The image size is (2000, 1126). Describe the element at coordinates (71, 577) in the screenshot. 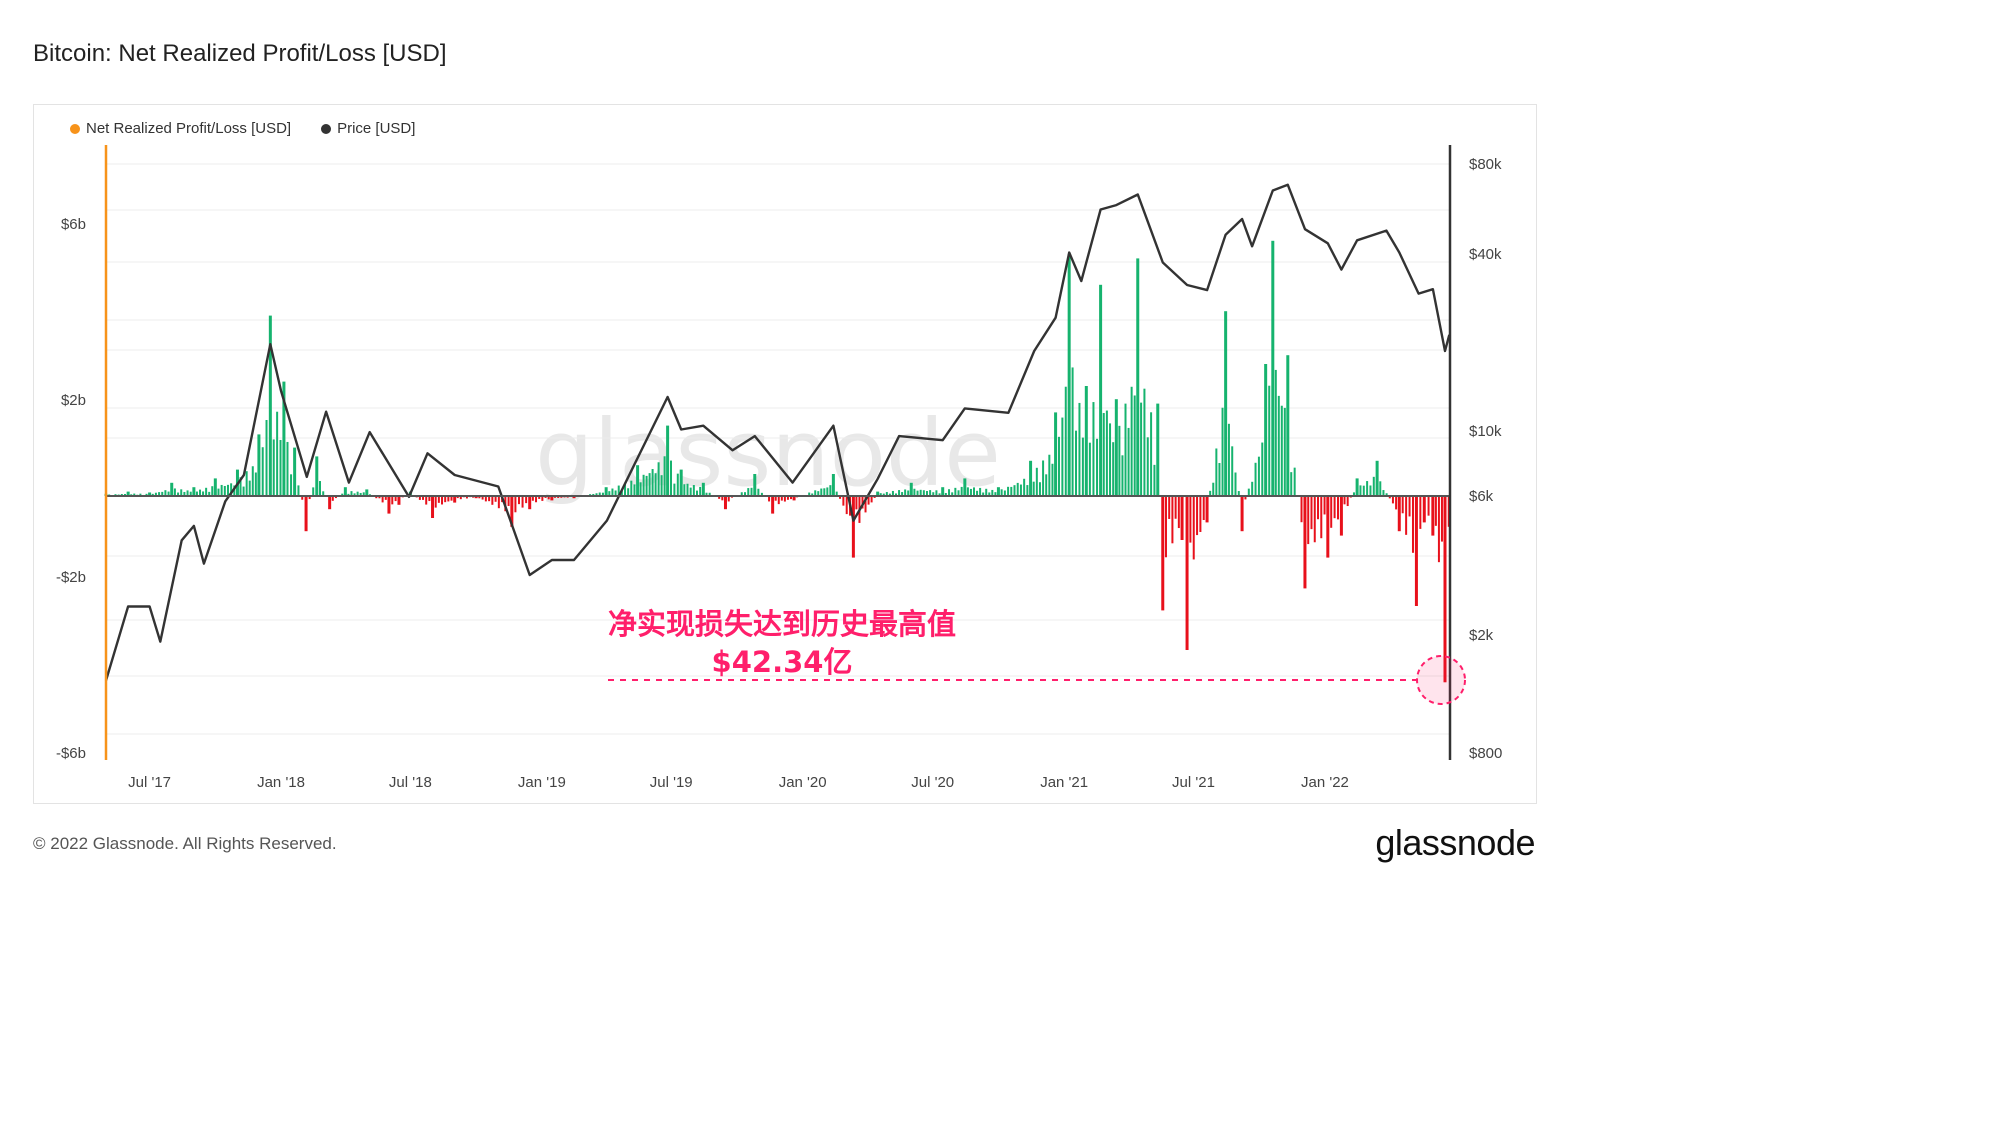

I see `y-left-tick-label: -$2b` at that location.